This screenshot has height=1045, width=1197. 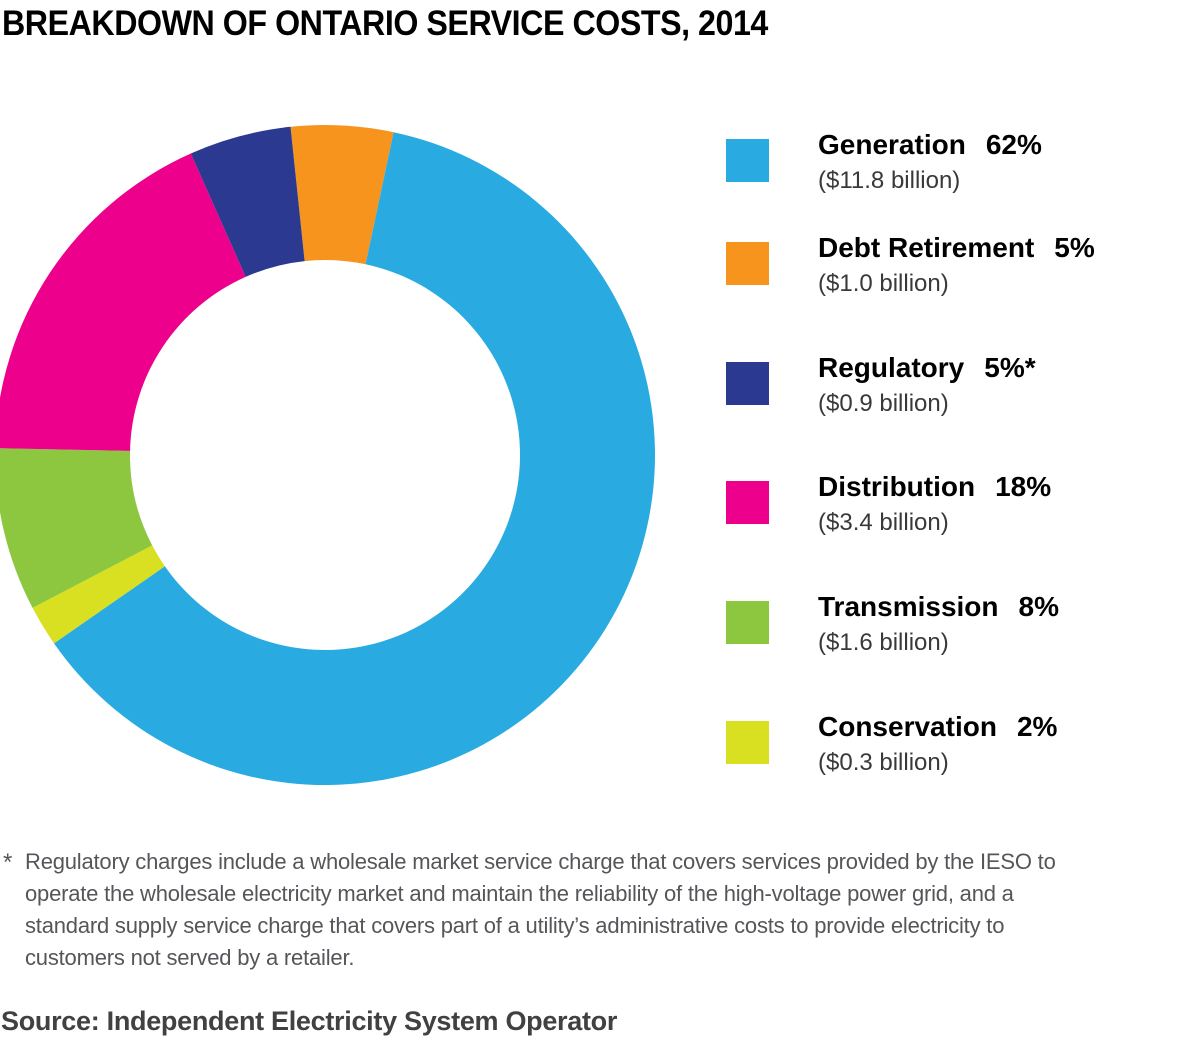 I want to click on legend-sublabel: ($1.6 billion), so click(x=883, y=642).